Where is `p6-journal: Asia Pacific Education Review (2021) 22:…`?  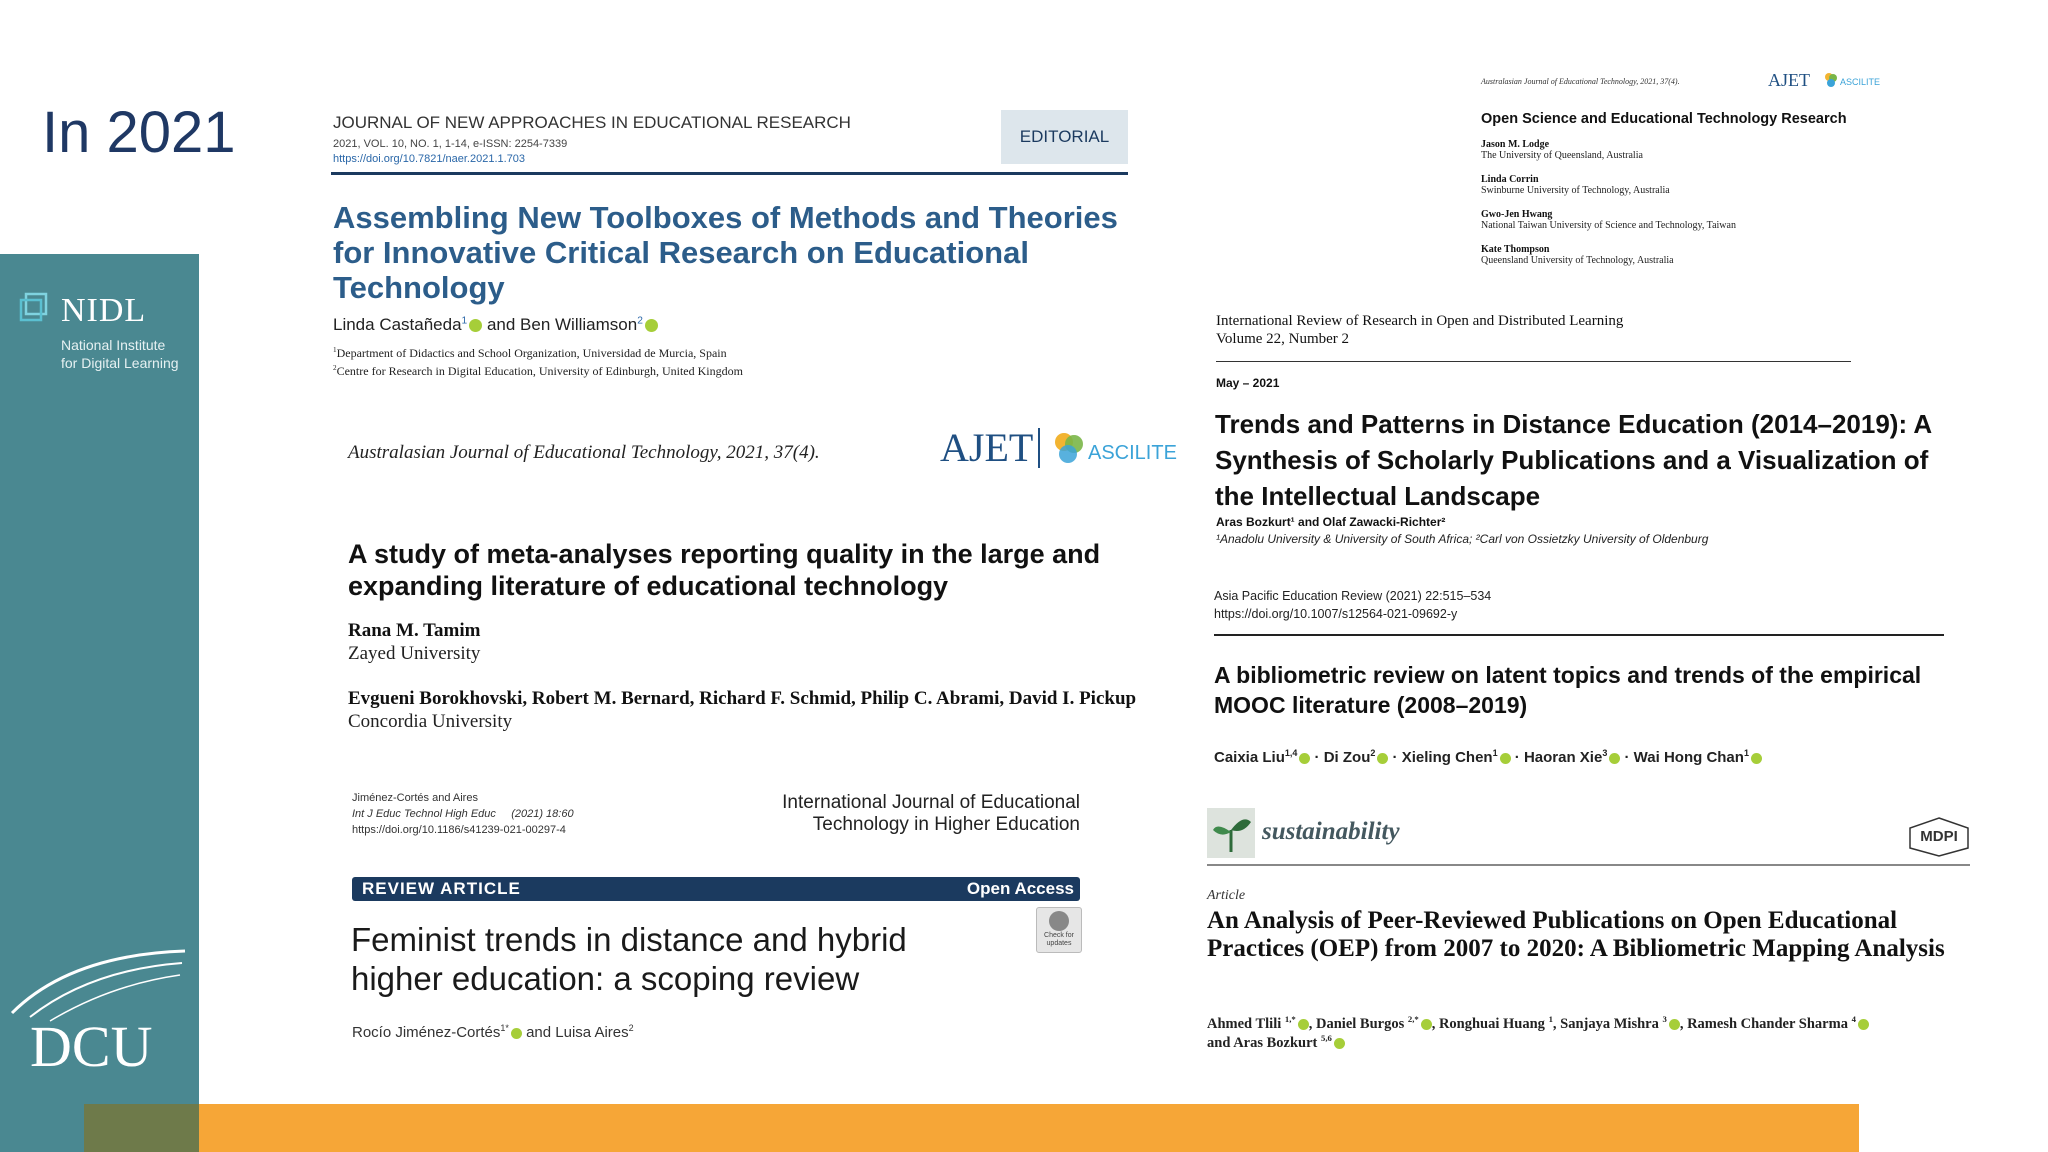
p6-journal: Asia Pacific Education Review (2021) 22:… is located at coordinates (1353, 596).